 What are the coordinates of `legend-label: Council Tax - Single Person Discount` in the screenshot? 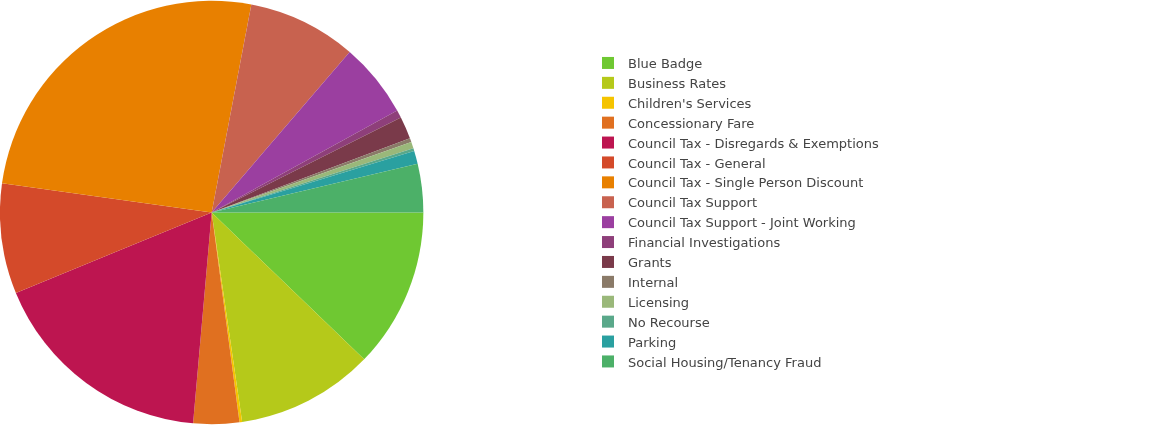 It's located at (746, 183).